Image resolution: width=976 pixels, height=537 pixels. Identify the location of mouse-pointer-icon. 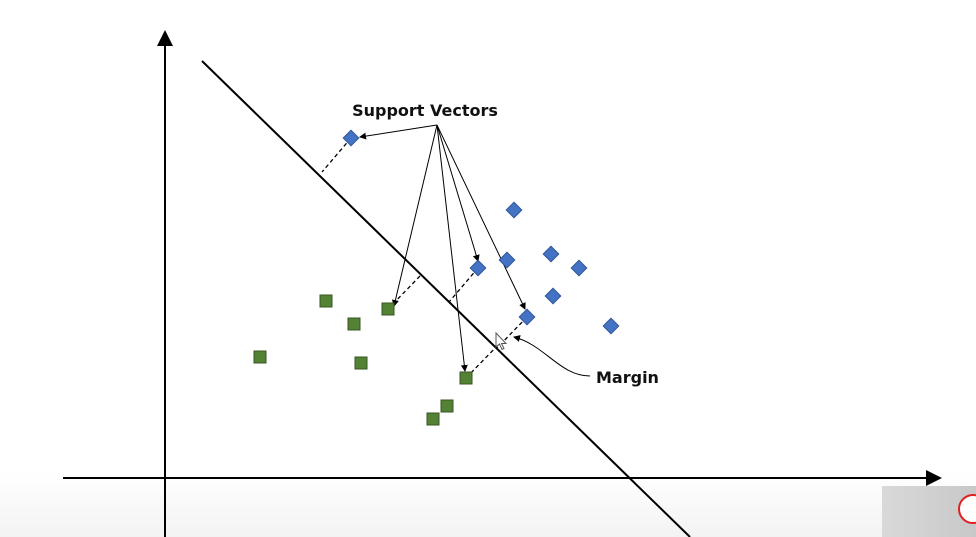
(501, 341).